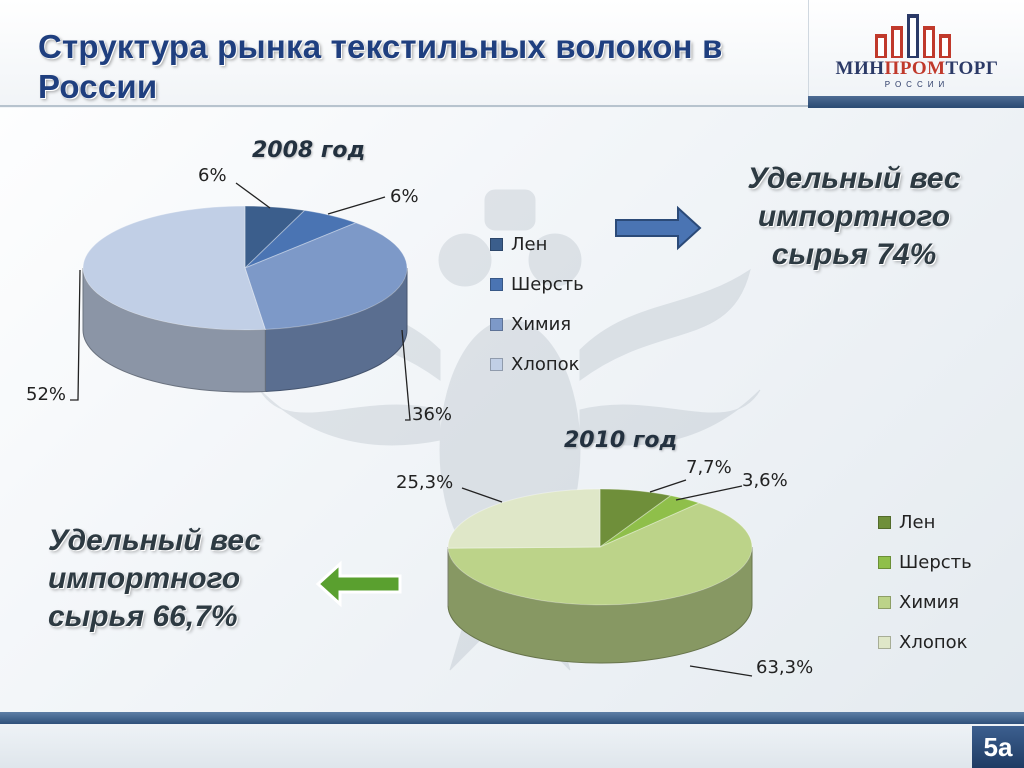 The height and width of the screenshot is (768, 1024). What do you see at coordinates (998, 747) in the screenshot?
I see `page-number: 5а` at bounding box center [998, 747].